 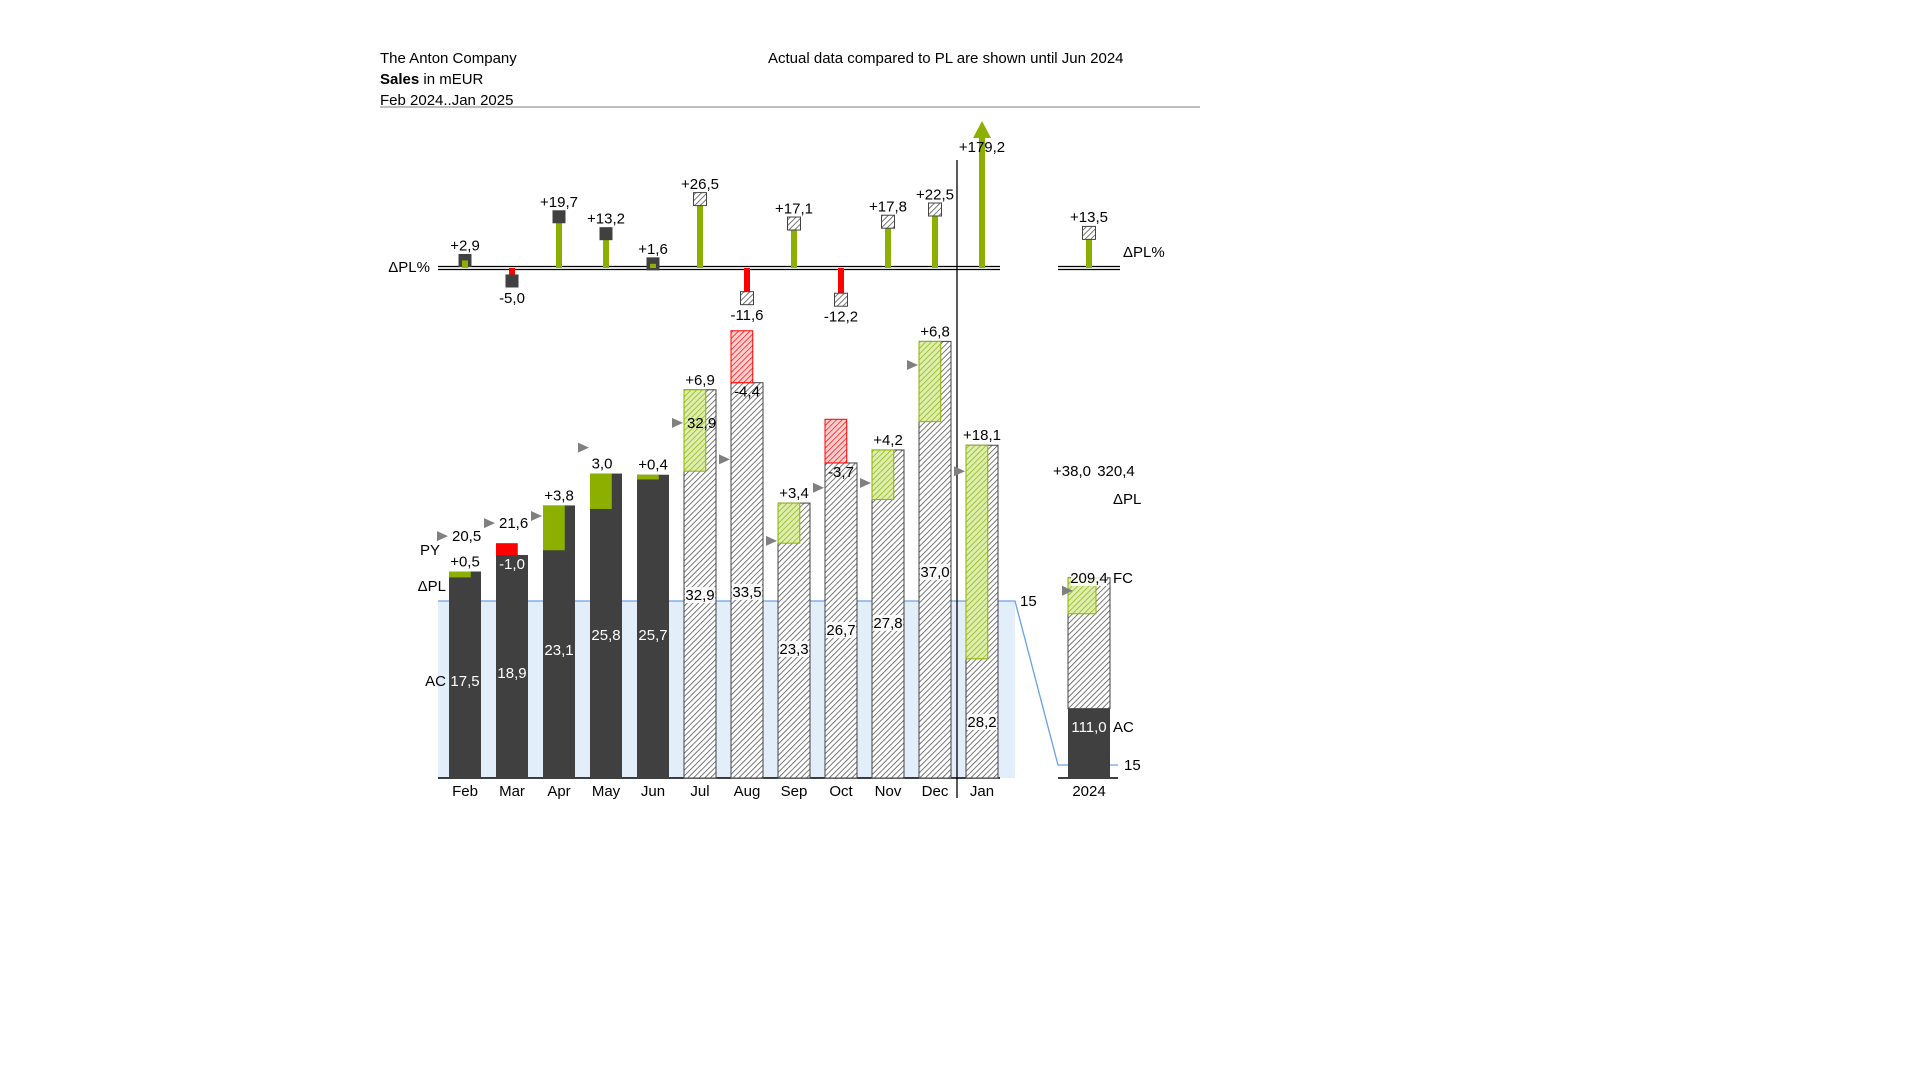 I want to click on bar-sep, so click(x=794, y=640).